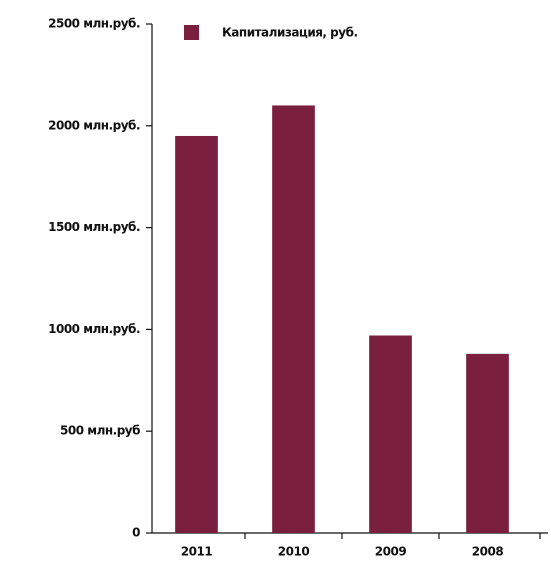 The height and width of the screenshot is (561, 551). I want to click on y-tick-label: 500 млн.руб, so click(100, 431).